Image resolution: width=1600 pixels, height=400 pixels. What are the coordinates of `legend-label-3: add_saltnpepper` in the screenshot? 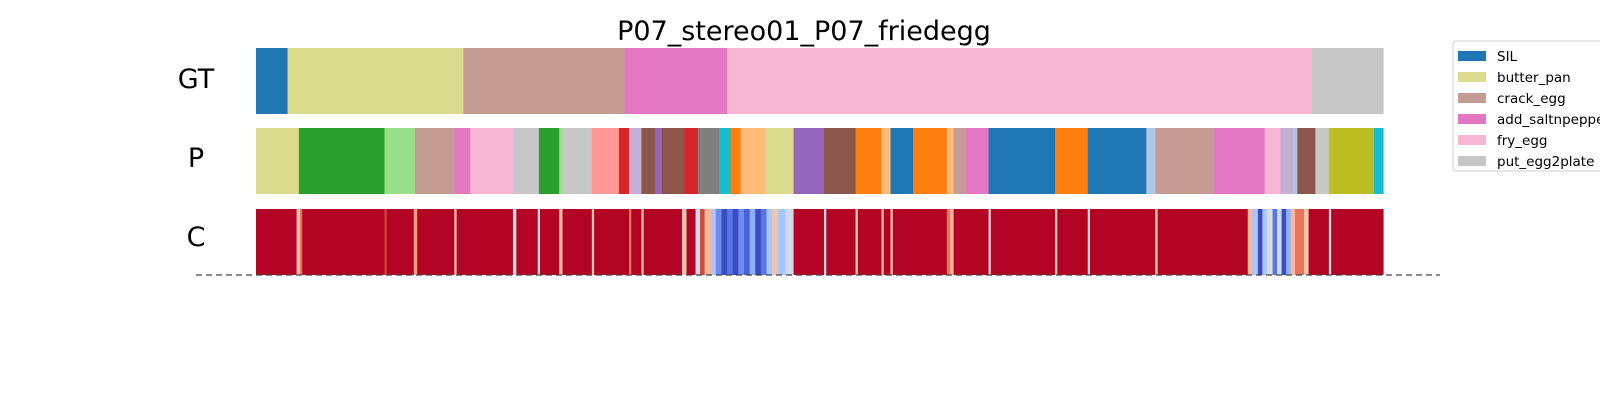 It's located at (1548, 120).